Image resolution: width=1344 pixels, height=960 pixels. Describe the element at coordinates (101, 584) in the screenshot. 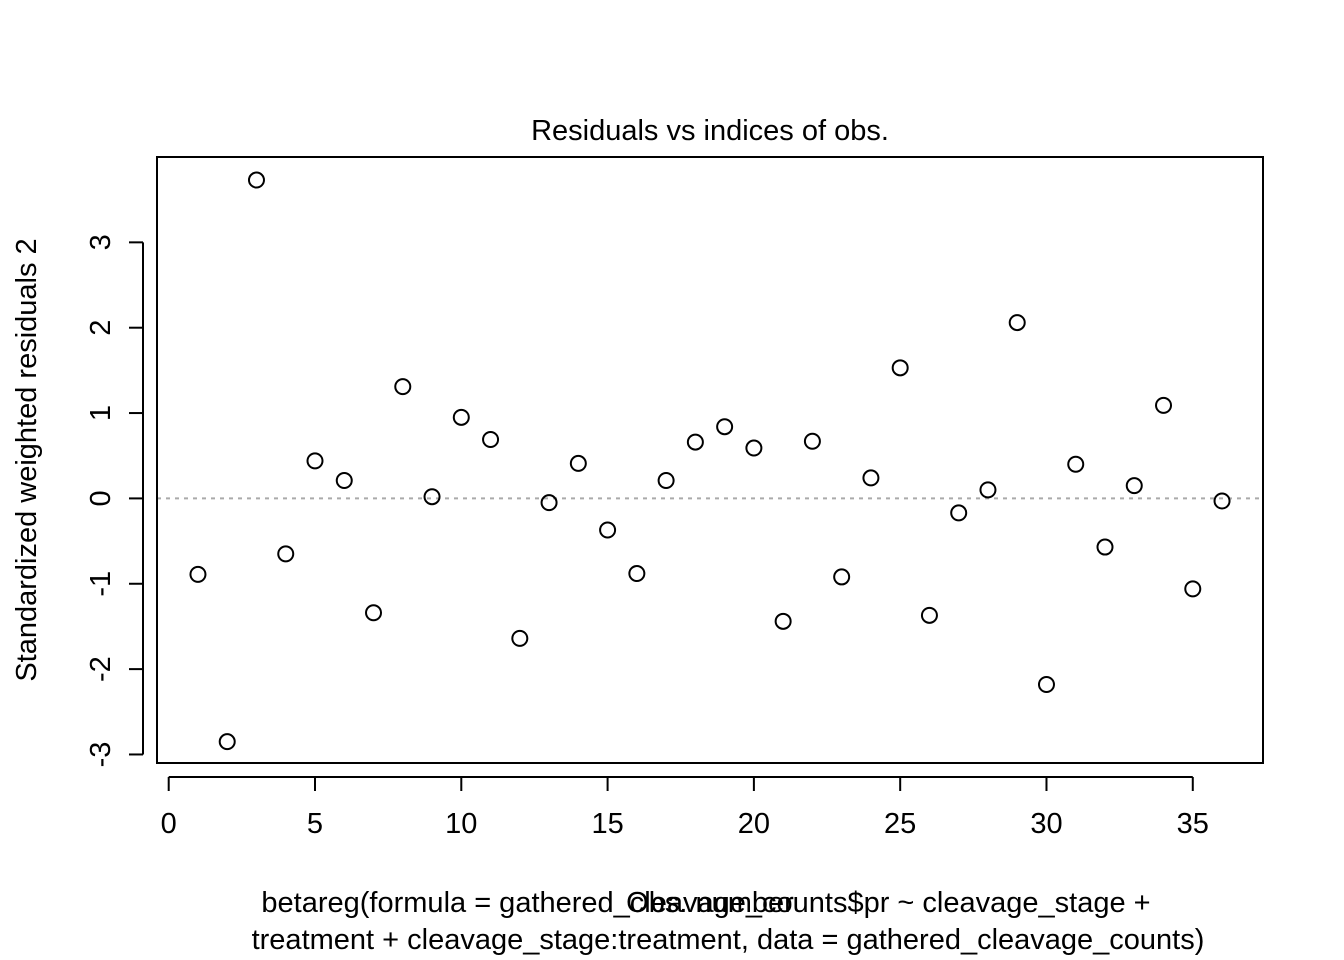

I see `y-tick-label: -1` at that location.